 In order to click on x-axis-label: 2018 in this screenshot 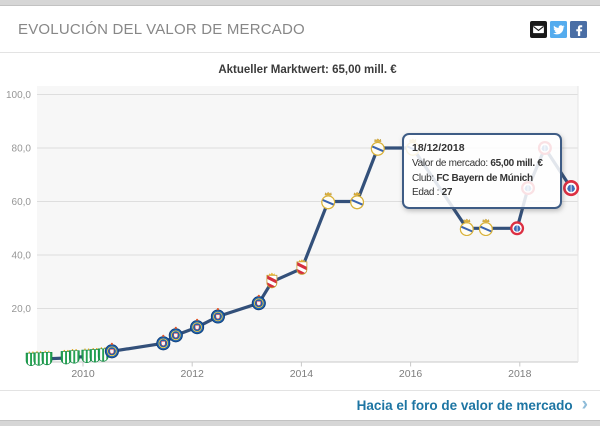, I will do `click(520, 374)`.